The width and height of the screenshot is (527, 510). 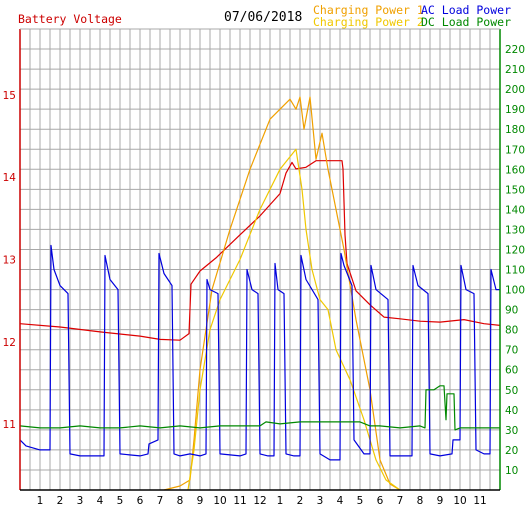 What do you see at coordinates (9, 425) in the screenshot?
I see `y-left-tick-label: 11` at bounding box center [9, 425].